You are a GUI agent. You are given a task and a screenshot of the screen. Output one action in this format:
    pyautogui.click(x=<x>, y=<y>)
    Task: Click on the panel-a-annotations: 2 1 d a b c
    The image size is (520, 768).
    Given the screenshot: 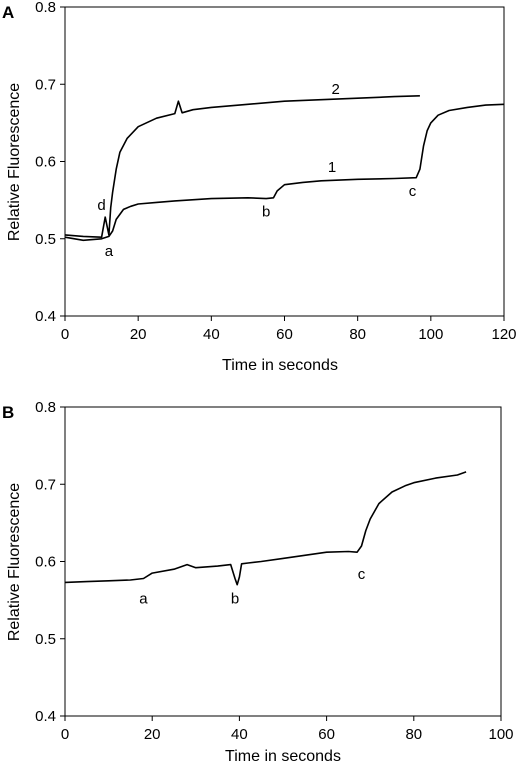 What is the action you would take?
    pyautogui.click(x=256, y=170)
    